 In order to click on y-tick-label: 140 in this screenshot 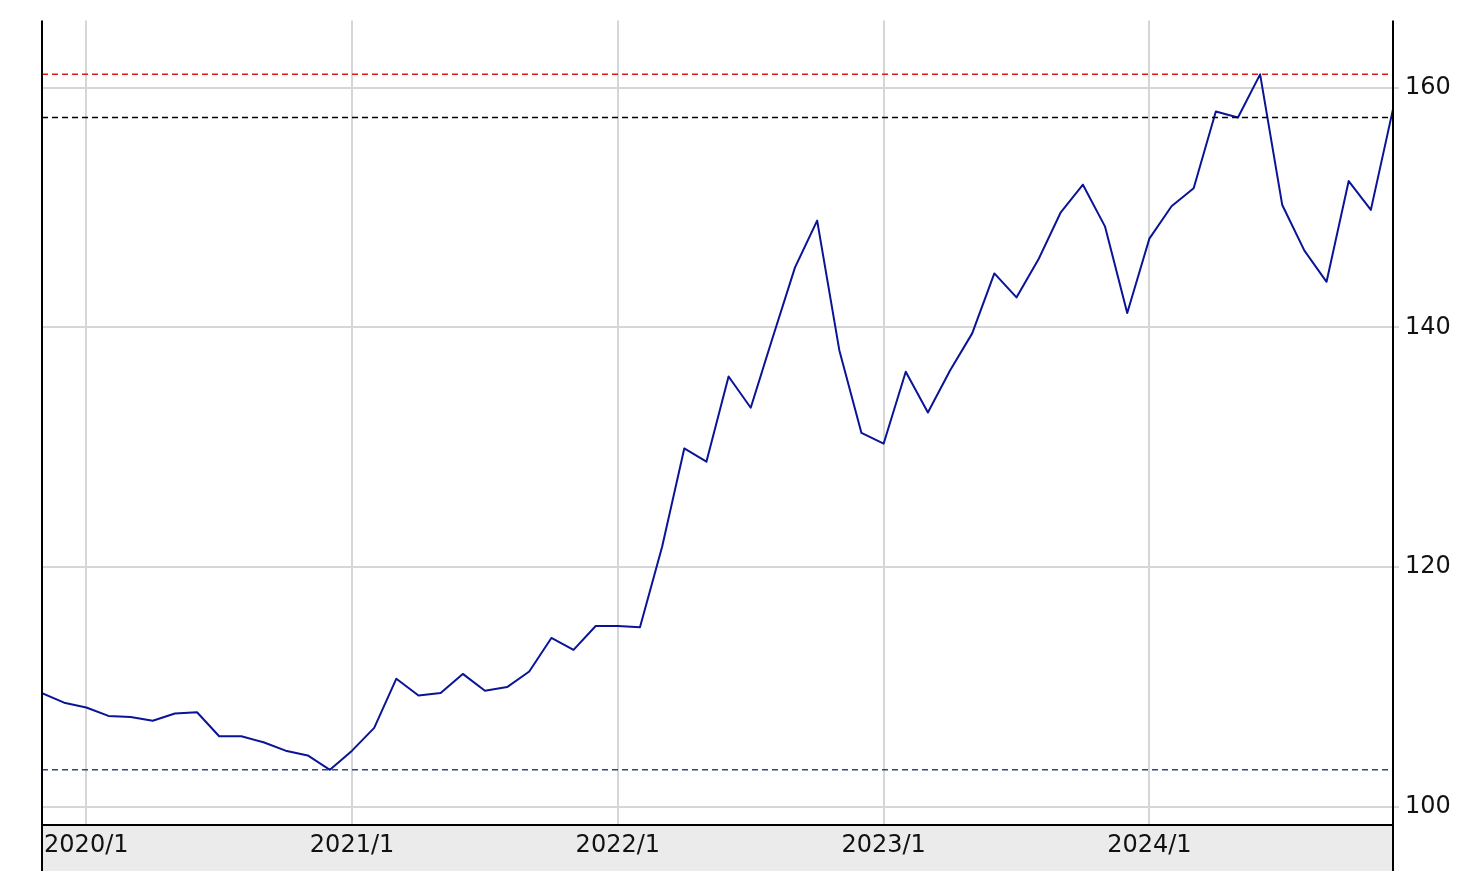, I will do `click(1428, 325)`.